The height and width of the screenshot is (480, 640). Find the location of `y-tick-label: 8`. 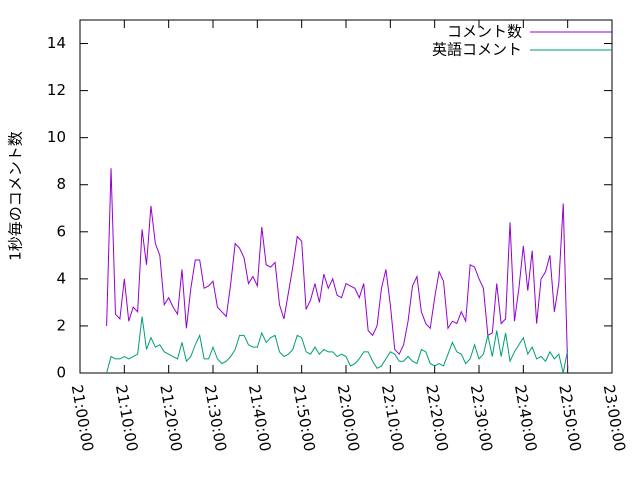

y-tick-label: 8 is located at coordinates (61, 184).